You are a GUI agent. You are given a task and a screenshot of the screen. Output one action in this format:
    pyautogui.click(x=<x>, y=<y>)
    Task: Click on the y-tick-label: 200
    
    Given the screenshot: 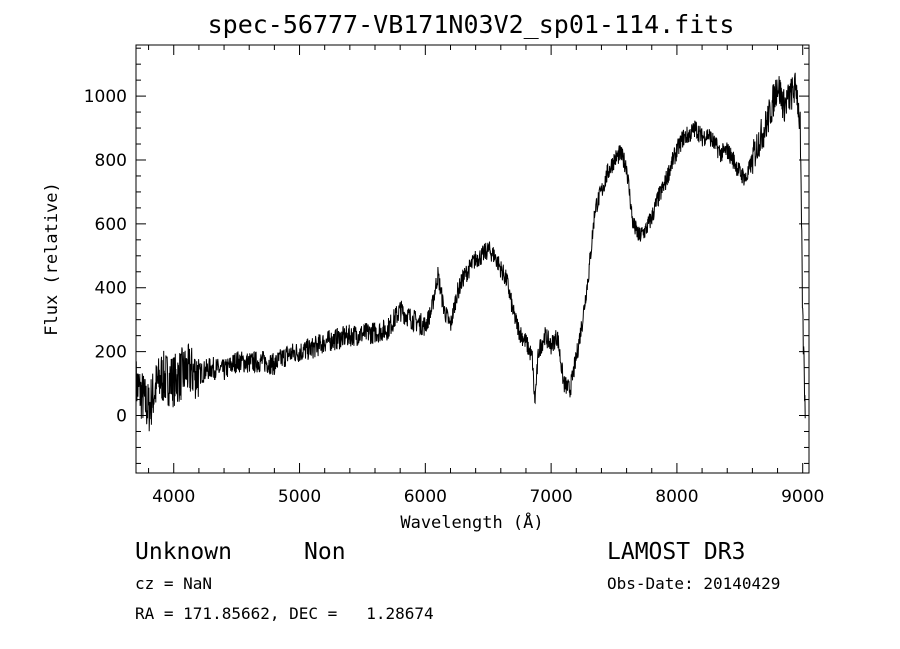 What is the action you would take?
    pyautogui.click(x=111, y=353)
    